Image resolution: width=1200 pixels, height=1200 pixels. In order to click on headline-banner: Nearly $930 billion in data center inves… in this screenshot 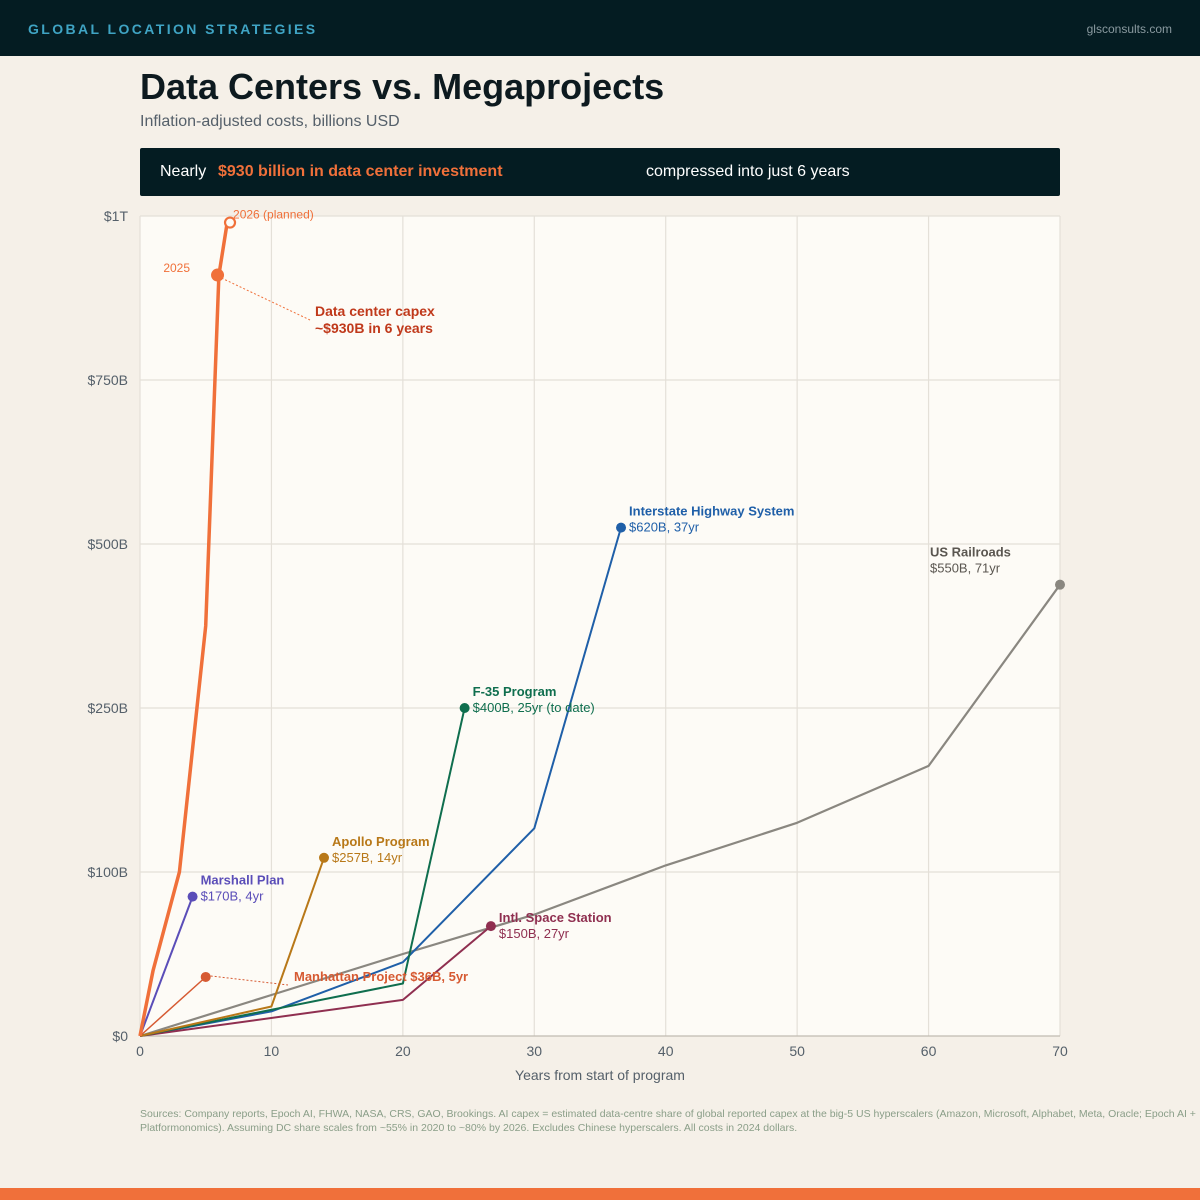, I will do `click(600, 172)`.